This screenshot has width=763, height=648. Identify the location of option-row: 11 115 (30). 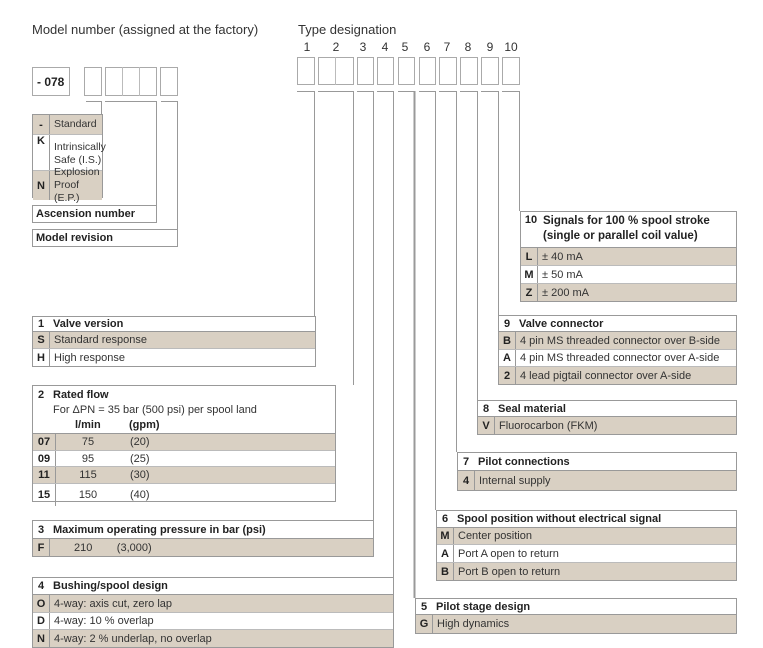
(184, 475).